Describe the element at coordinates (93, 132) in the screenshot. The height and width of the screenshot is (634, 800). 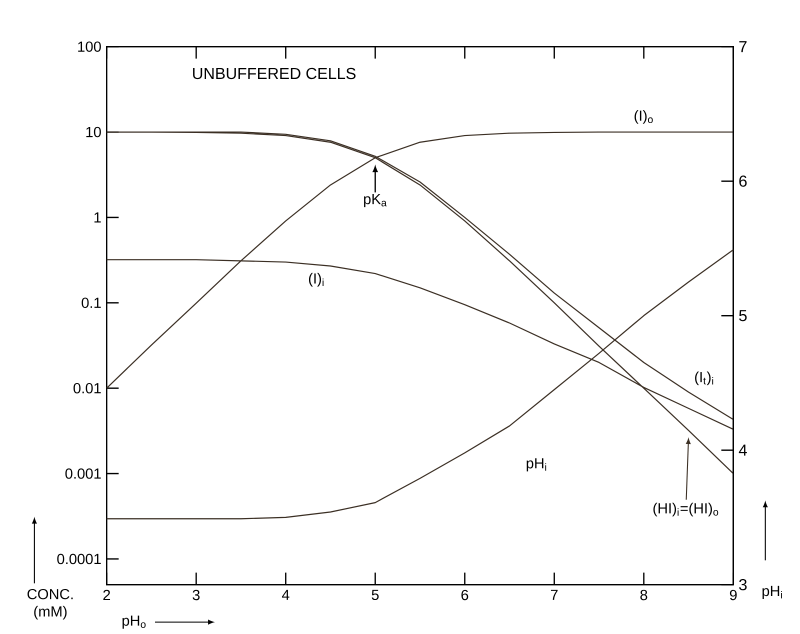
I see `y-tick-label: 10` at that location.